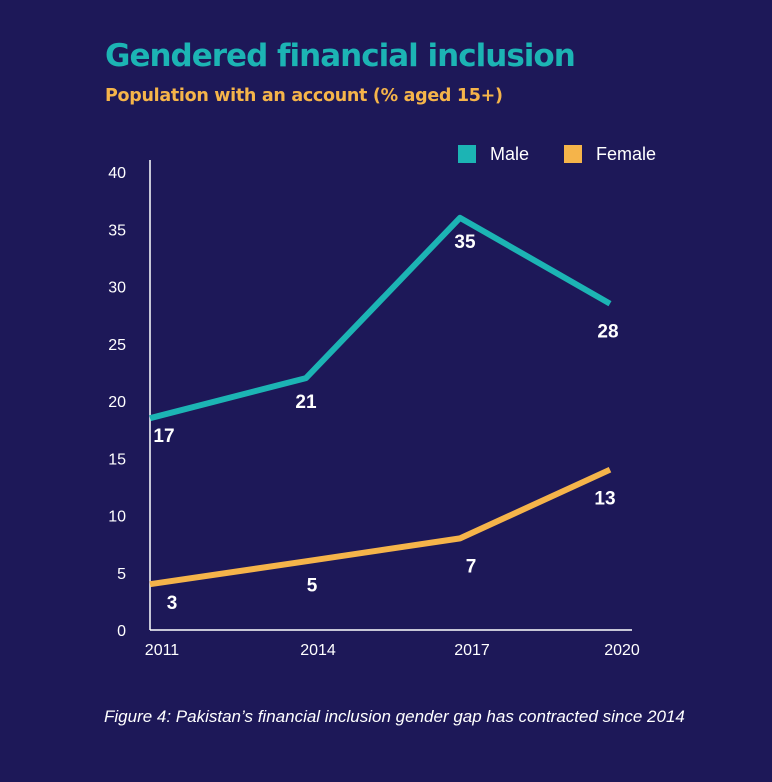 Image resolution: width=772 pixels, height=782 pixels. I want to click on legend: Male Female, so click(557, 154).